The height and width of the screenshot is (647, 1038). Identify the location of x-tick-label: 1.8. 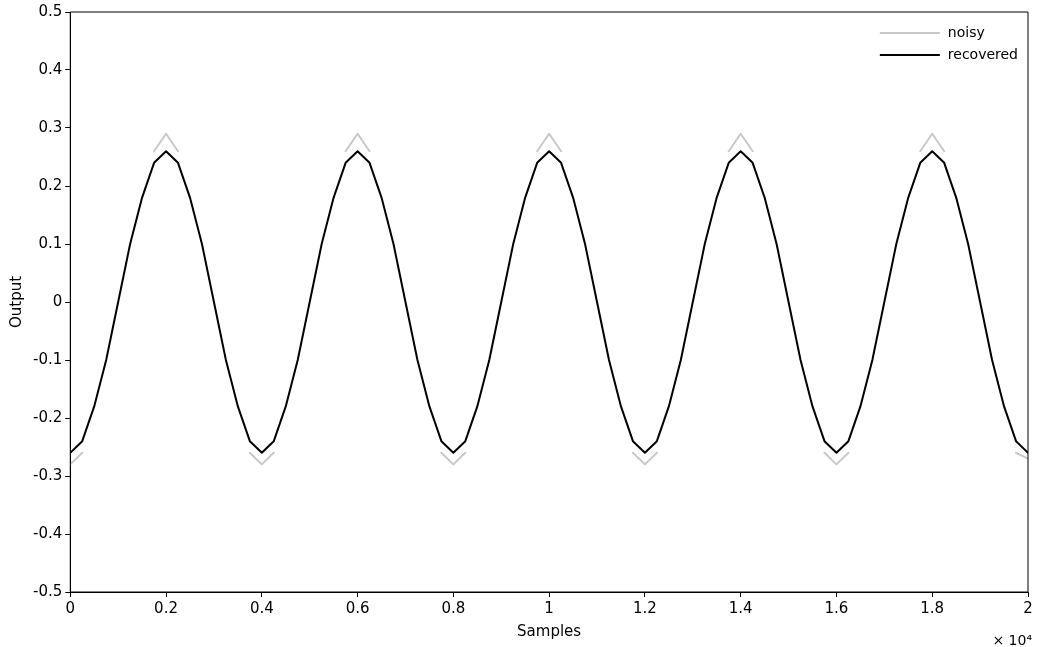
(932, 607).